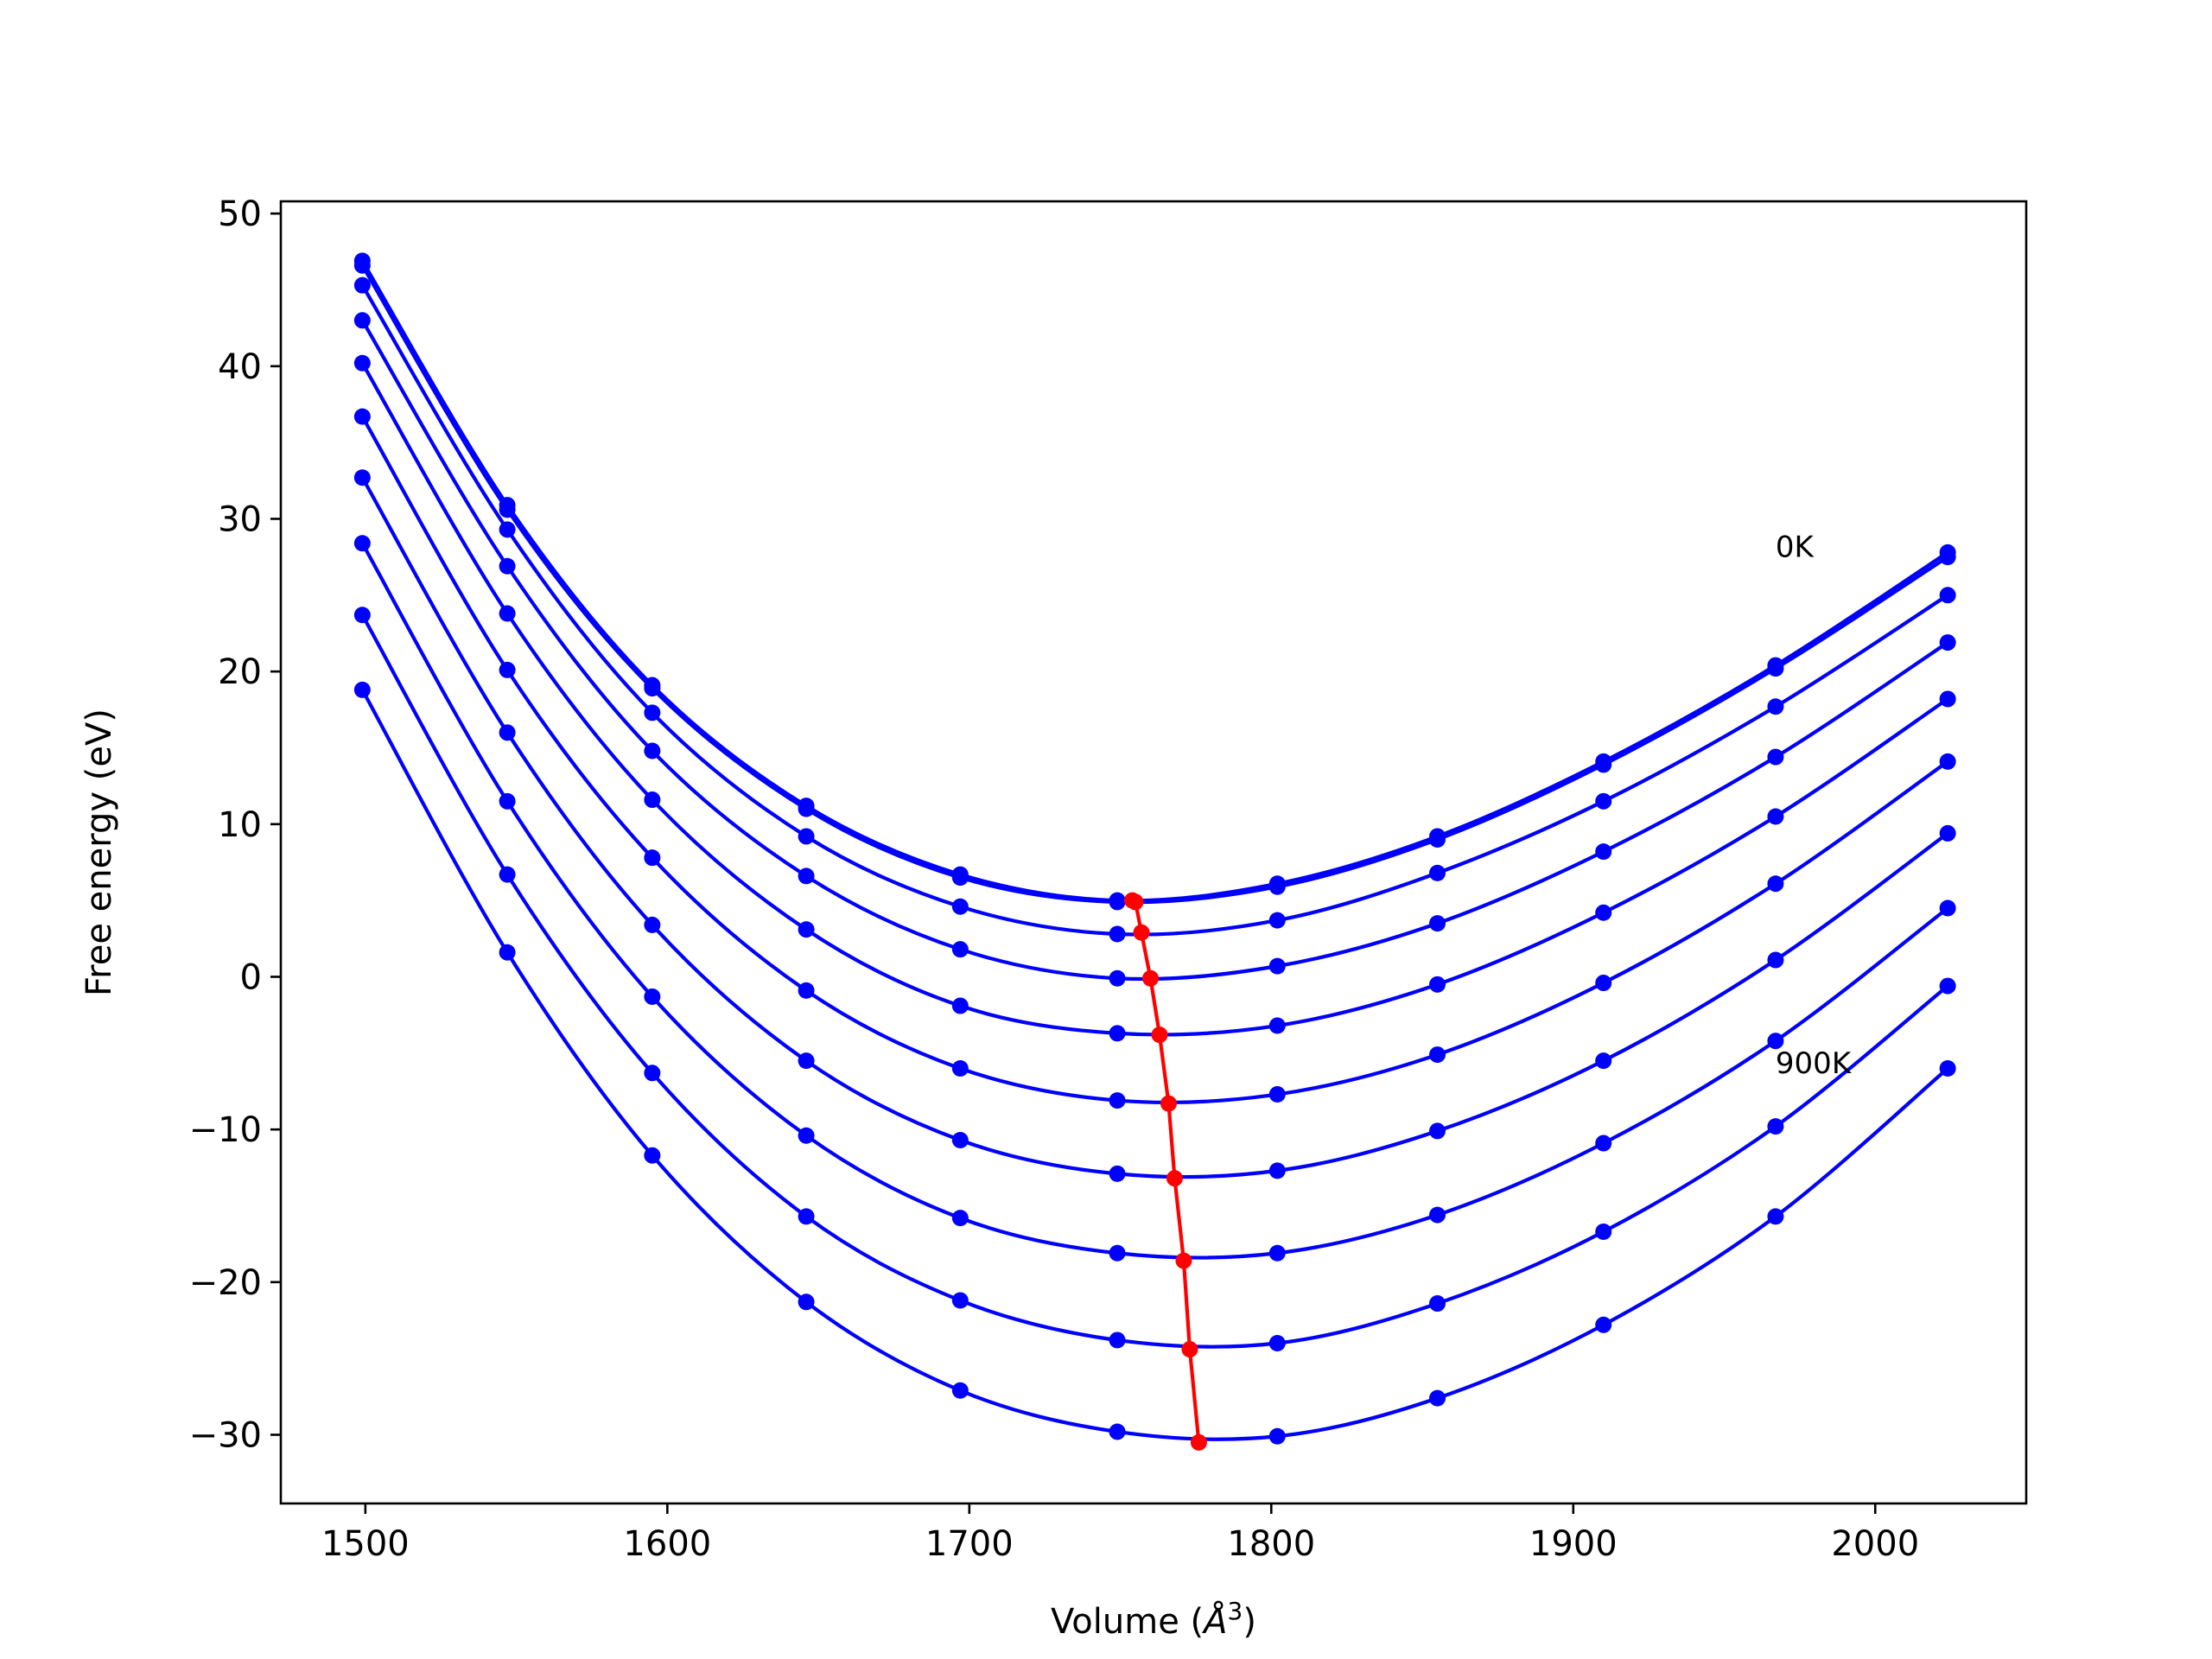  Describe the element at coordinates (240, 672) in the screenshot. I see `y-tick-label: 20` at that location.